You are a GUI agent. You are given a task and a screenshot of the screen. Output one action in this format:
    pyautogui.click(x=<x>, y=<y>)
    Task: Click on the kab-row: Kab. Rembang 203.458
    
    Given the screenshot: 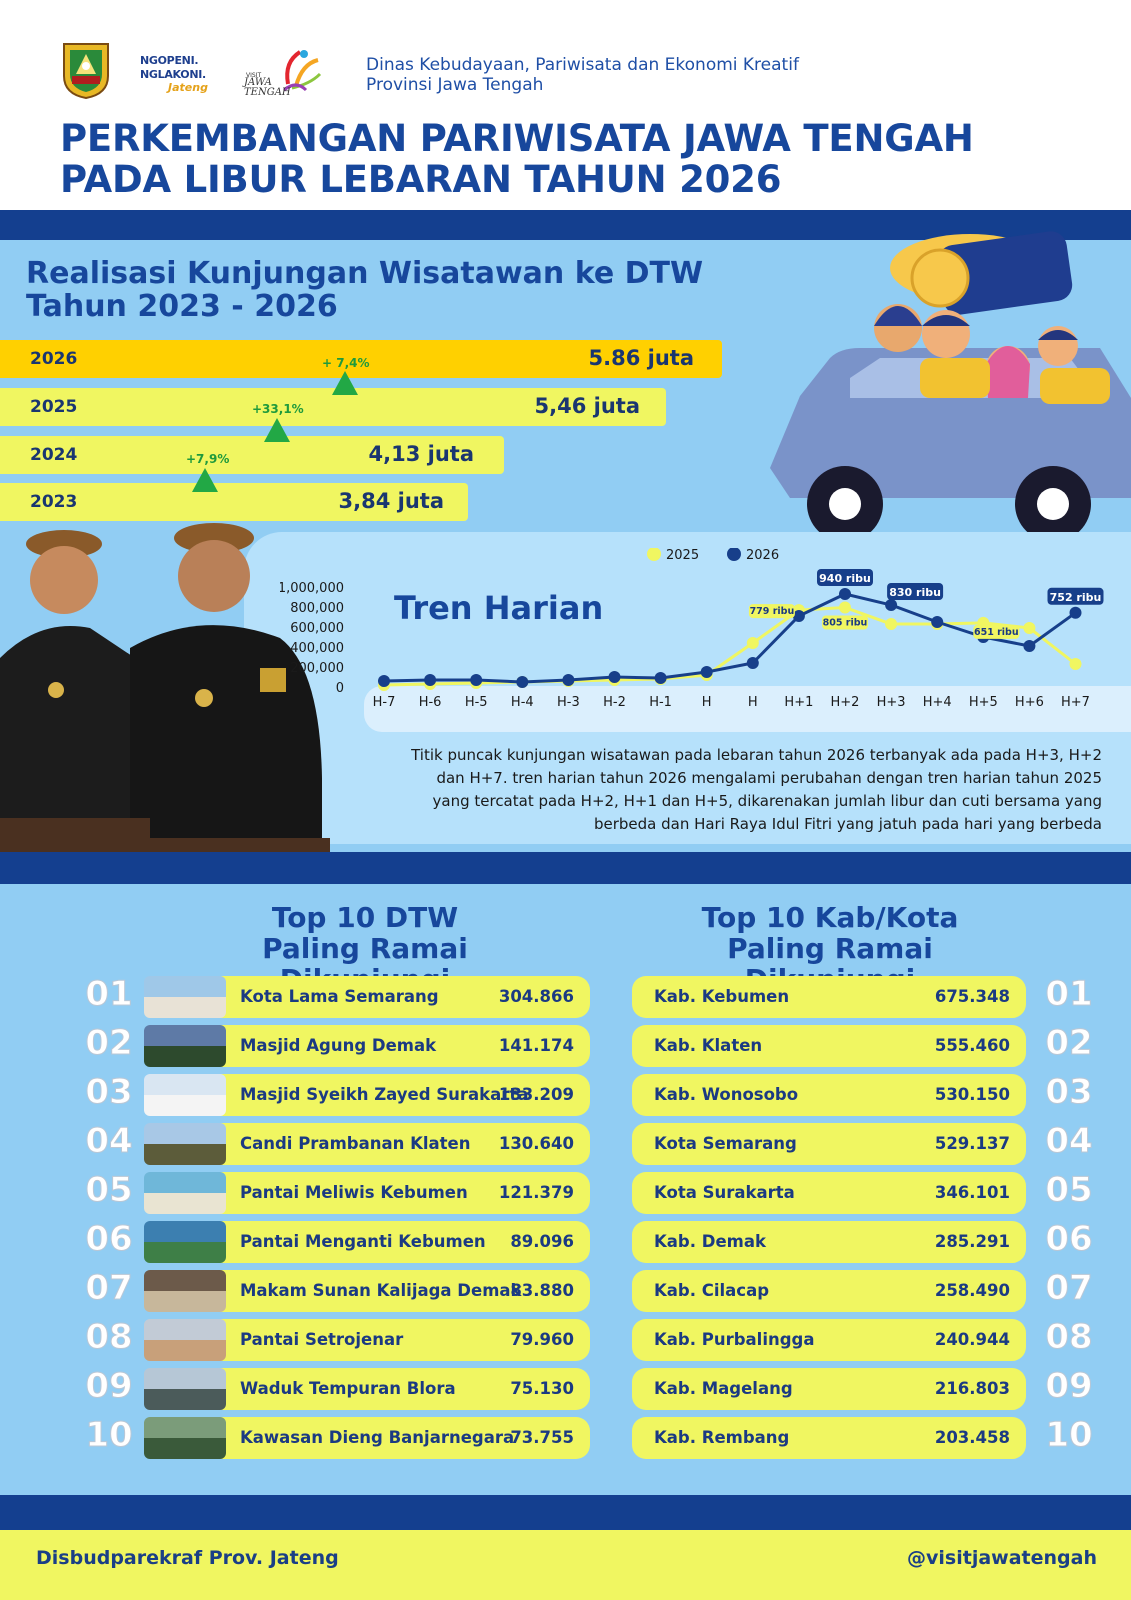 What is the action you would take?
    pyautogui.click(x=829, y=1438)
    